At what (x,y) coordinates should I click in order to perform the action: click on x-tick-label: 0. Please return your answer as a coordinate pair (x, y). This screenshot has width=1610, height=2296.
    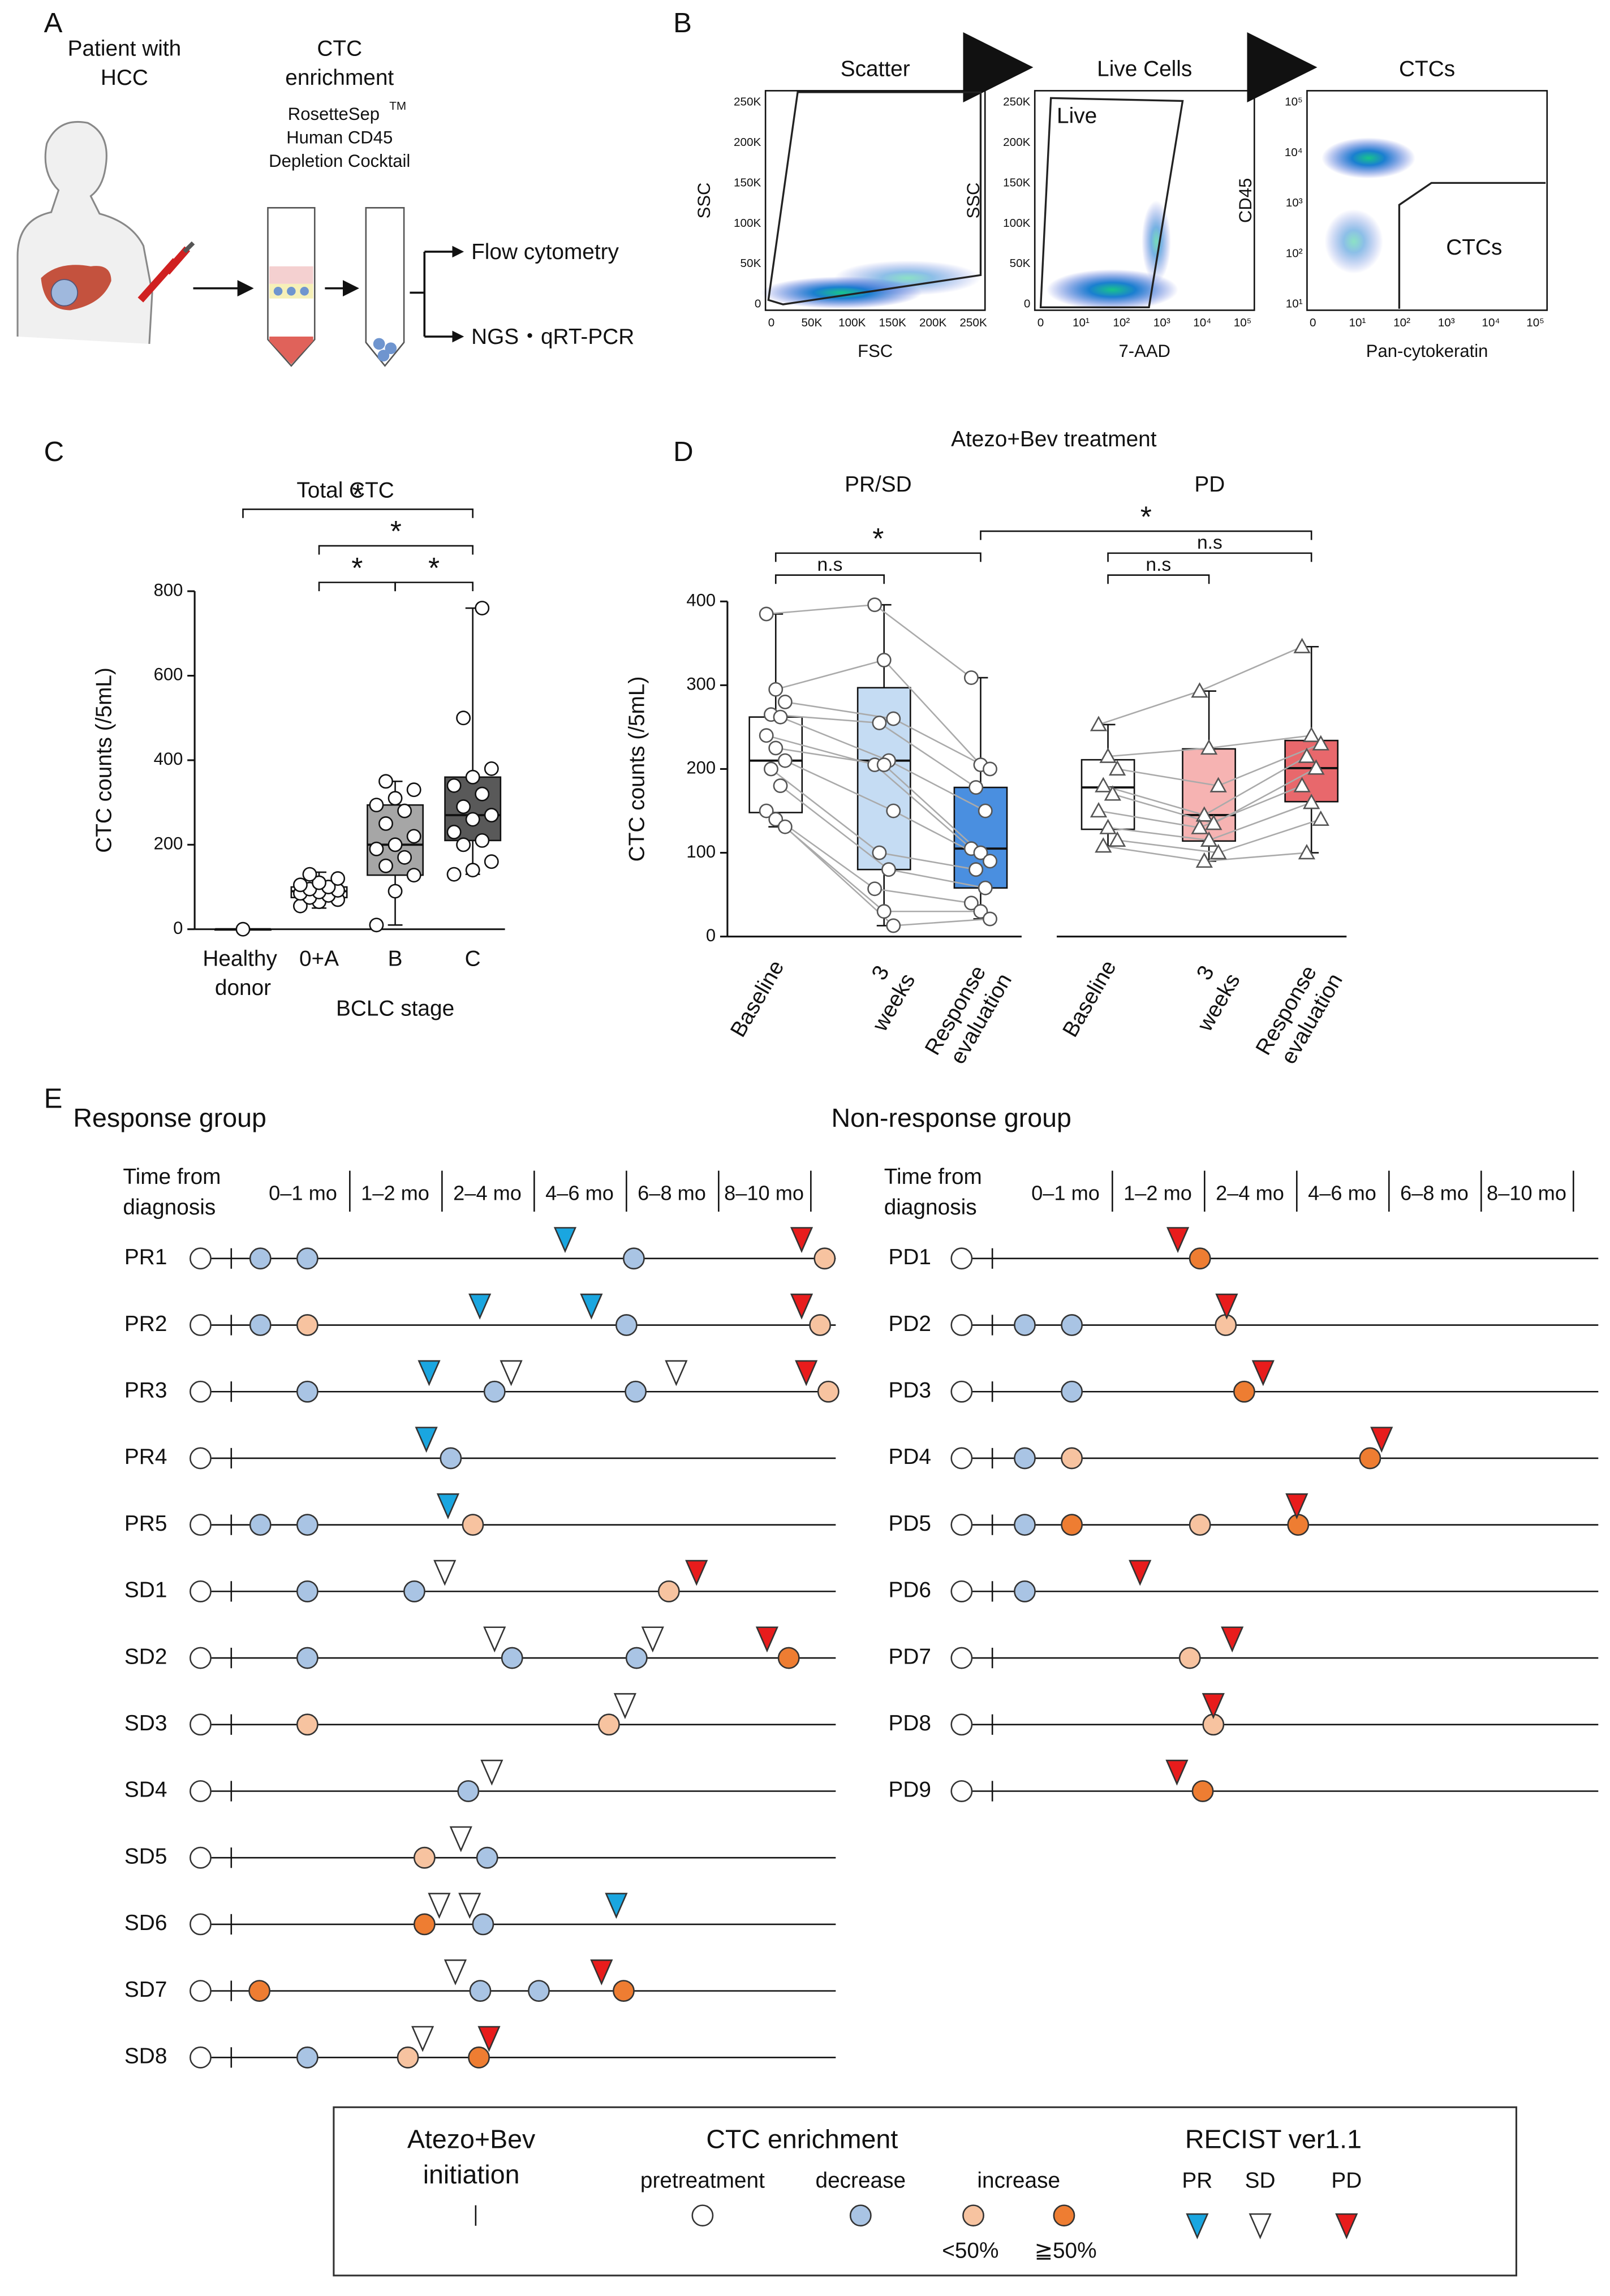
    Looking at the image, I should click on (1313, 322).